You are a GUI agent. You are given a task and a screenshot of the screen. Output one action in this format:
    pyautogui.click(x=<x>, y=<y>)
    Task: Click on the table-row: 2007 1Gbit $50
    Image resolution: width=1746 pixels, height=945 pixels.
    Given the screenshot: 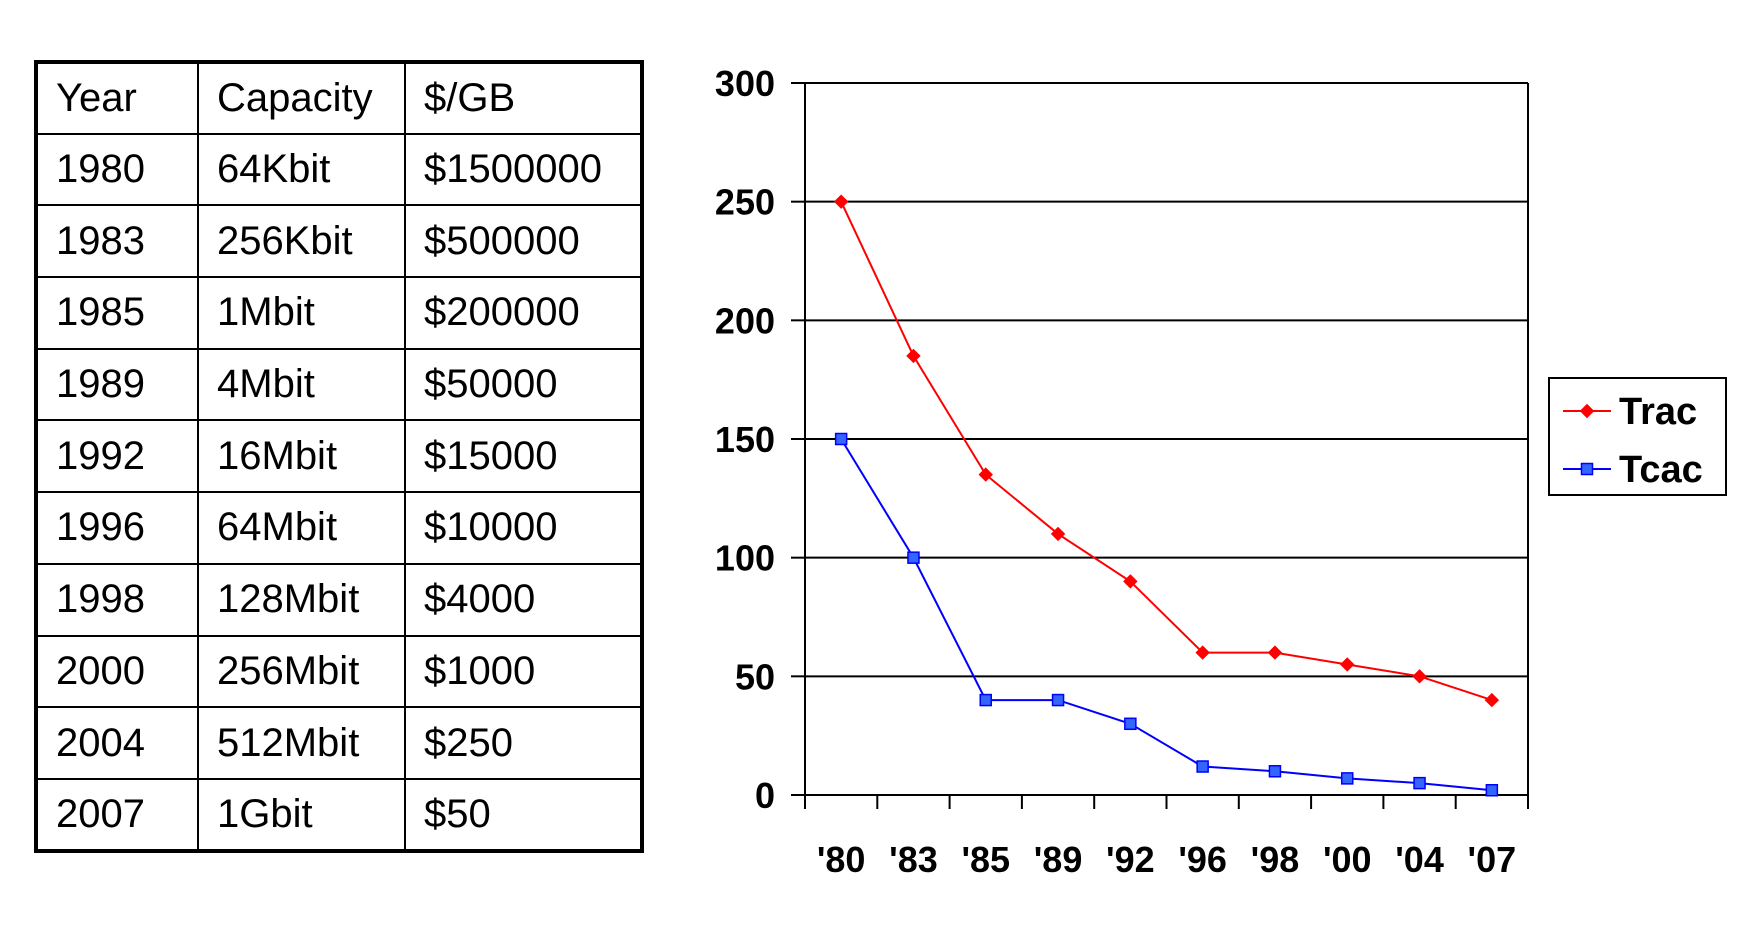 What is the action you would take?
    pyautogui.click(x=339, y=814)
    